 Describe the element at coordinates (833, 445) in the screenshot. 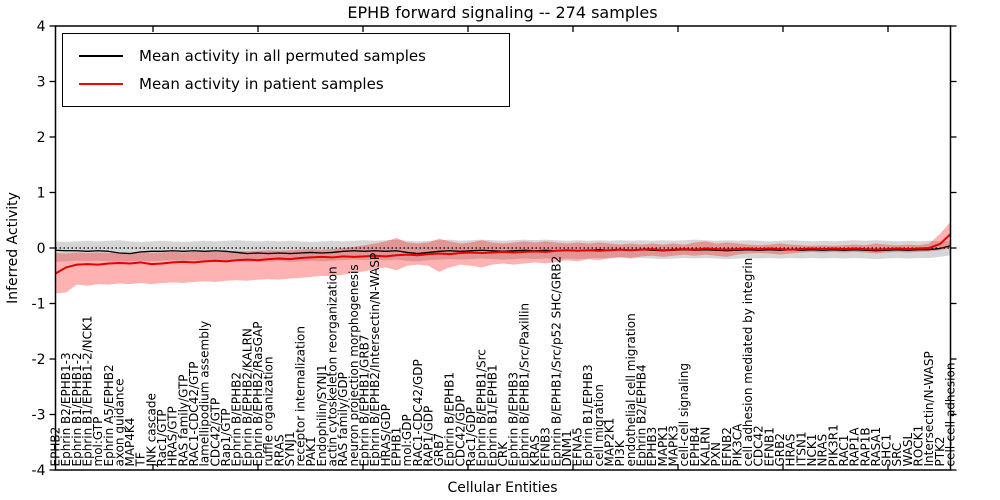

I see `x-tick-label: PIK3R1` at that location.